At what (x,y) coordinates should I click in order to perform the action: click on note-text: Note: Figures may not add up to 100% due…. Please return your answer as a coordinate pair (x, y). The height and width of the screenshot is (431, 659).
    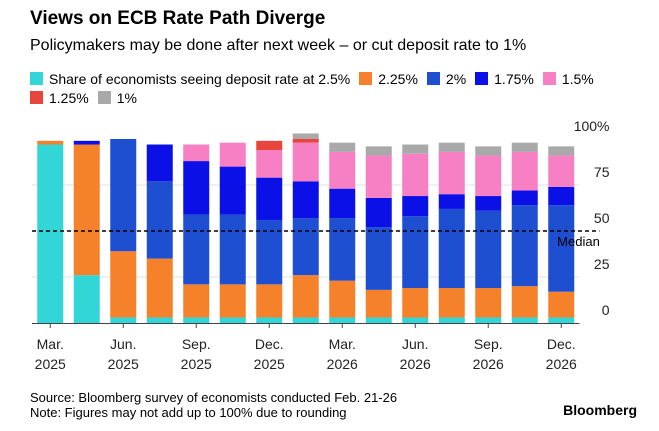
    Looking at the image, I should click on (188, 412).